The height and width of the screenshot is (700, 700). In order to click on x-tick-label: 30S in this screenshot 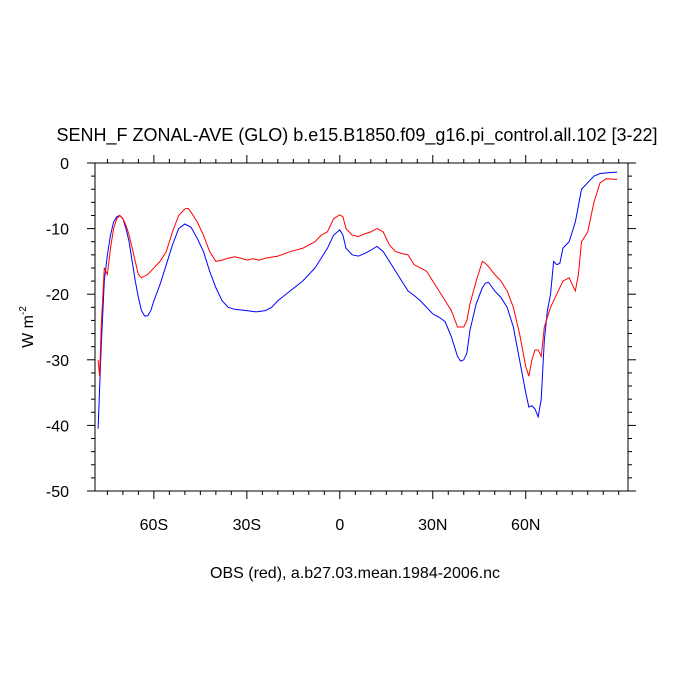, I will do `click(247, 525)`.